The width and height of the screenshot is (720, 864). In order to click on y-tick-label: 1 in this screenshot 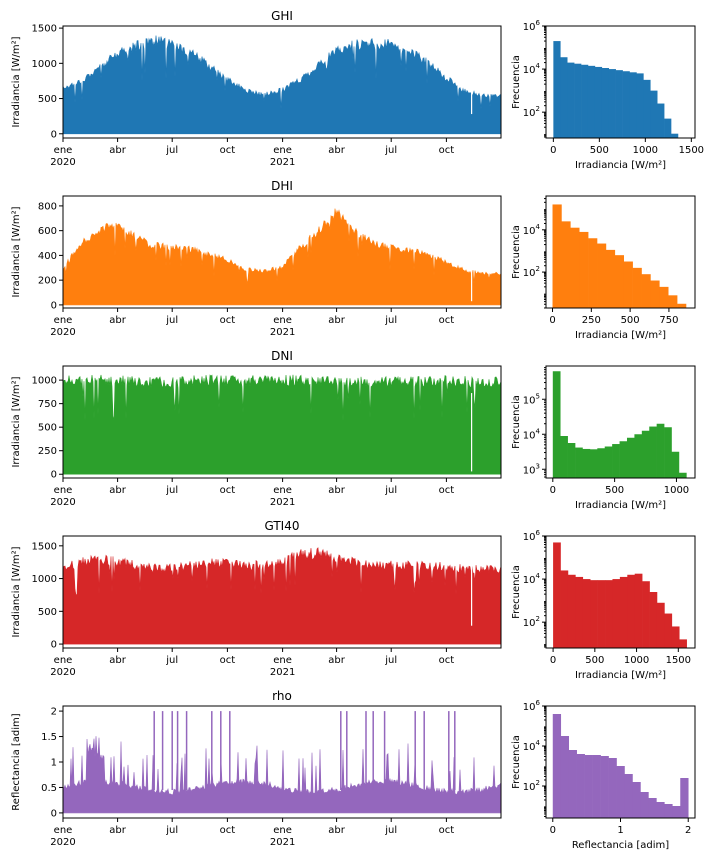, I will do `click(54, 763)`.